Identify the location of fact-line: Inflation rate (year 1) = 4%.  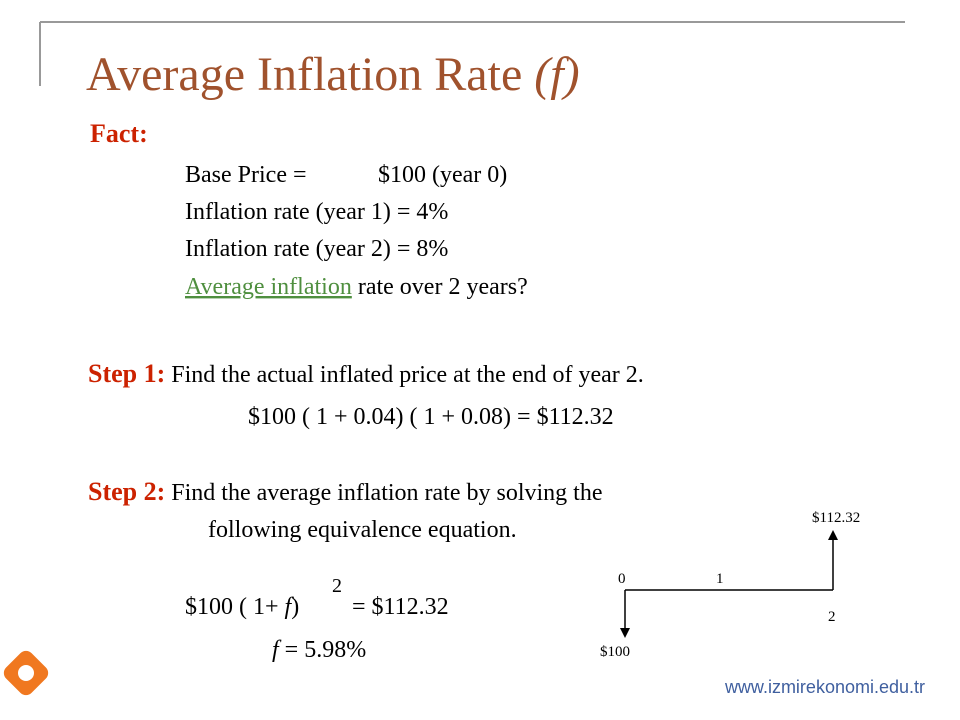
(316, 212).